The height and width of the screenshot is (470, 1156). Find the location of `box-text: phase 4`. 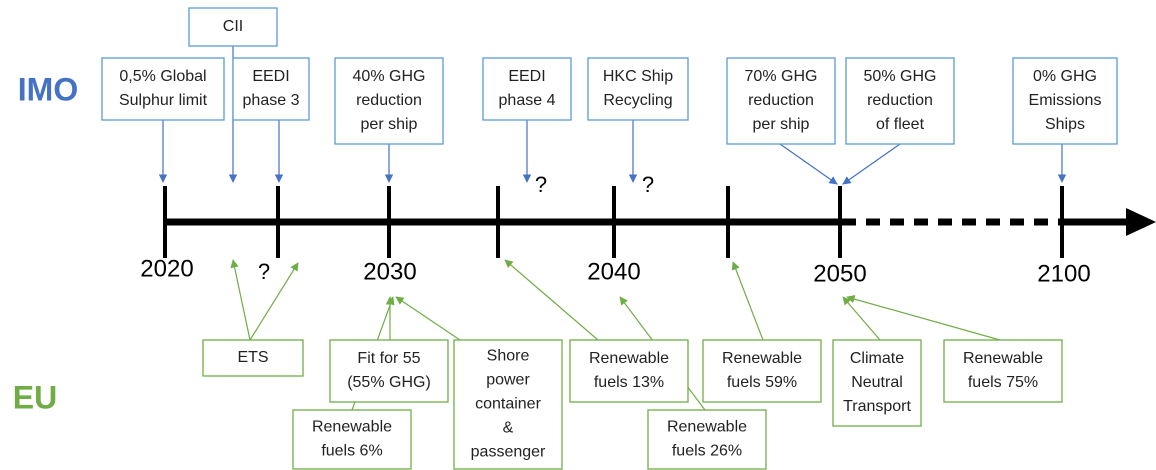

box-text: phase 4 is located at coordinates (527, 100).